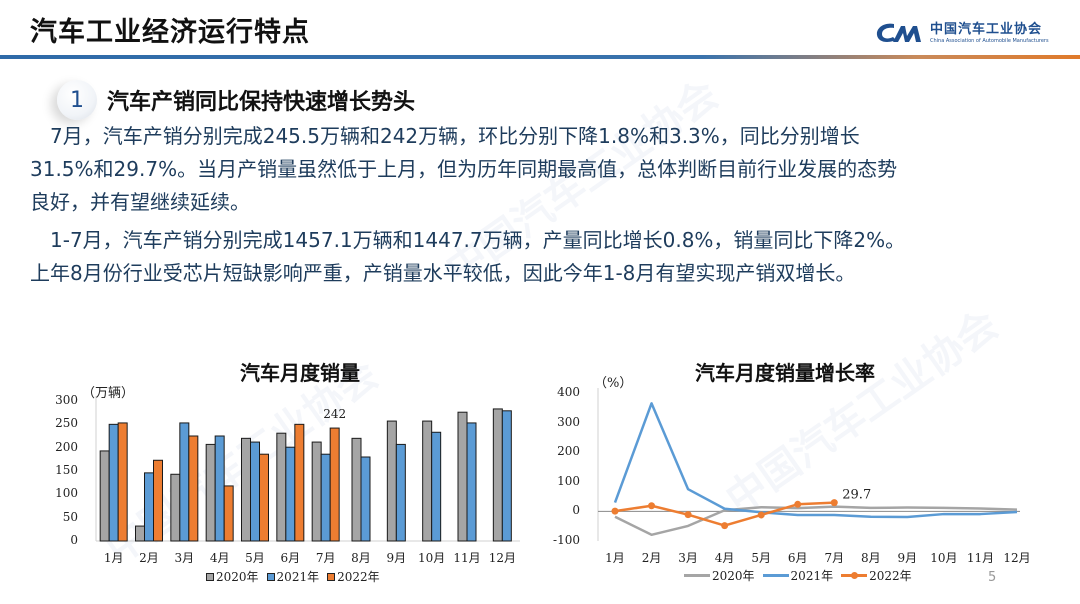  I want to click on page-number: 5, so click(992, 577).